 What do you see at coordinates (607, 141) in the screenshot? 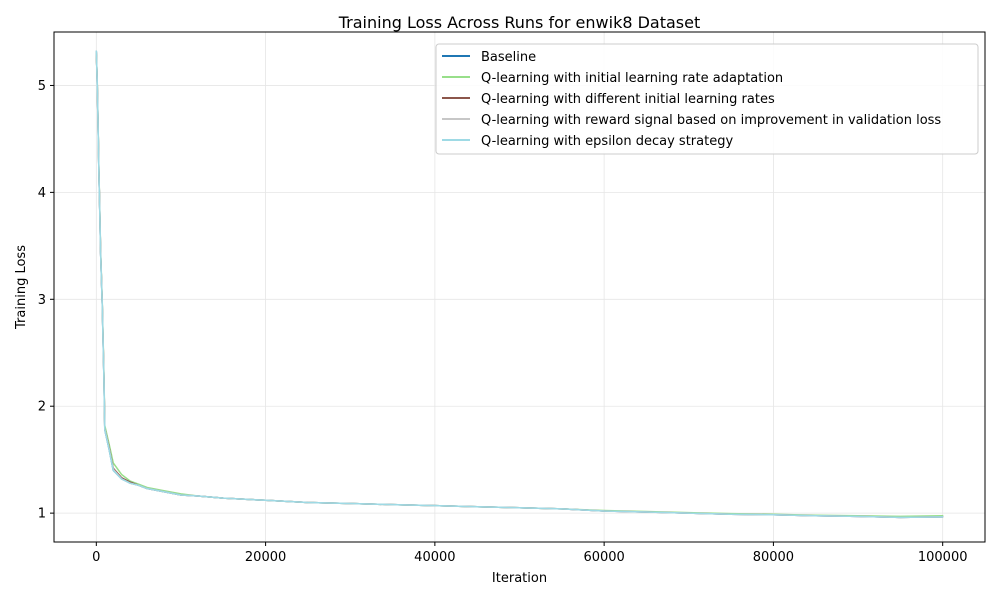
I see `legend-label-5: Q-learning with epsilon decay strategy` at bounding box center [607, 141].